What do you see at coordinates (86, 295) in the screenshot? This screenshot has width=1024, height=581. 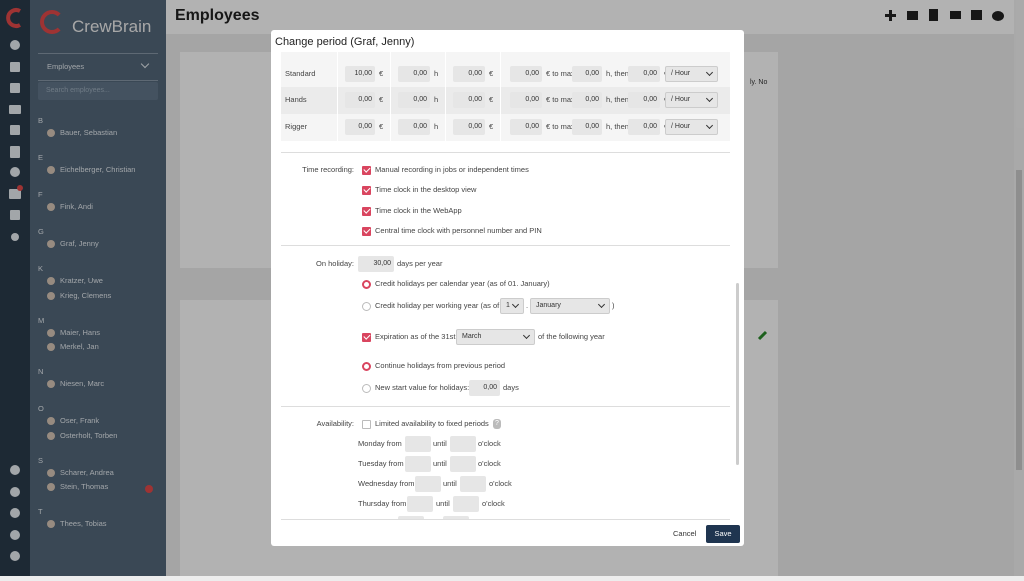 I see `employee-name: Krieg, Clemens` at bounding box center [86, 295].